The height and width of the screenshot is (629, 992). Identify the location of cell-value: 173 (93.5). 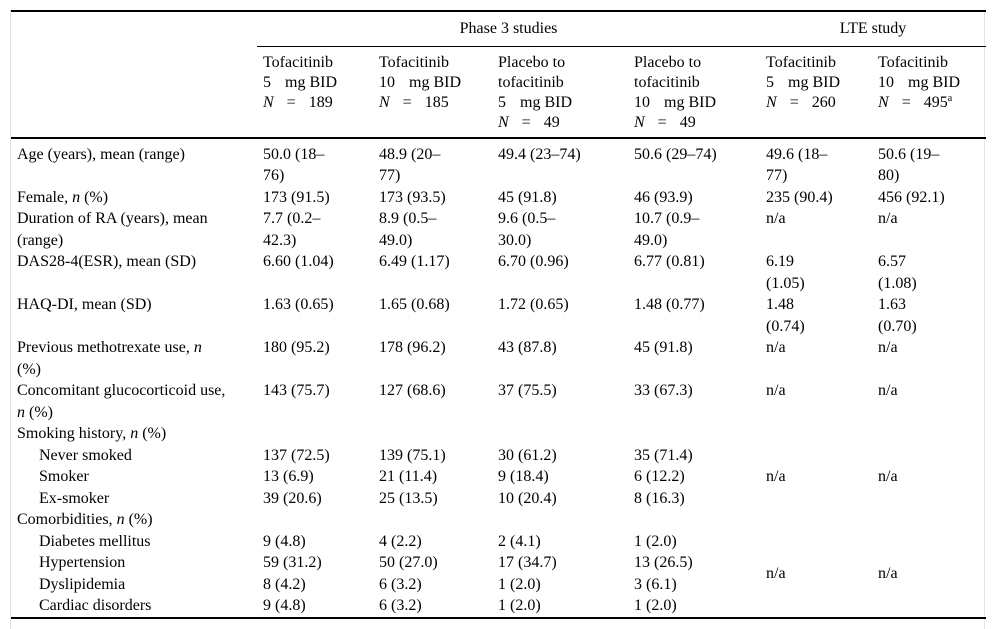
(412, 197).